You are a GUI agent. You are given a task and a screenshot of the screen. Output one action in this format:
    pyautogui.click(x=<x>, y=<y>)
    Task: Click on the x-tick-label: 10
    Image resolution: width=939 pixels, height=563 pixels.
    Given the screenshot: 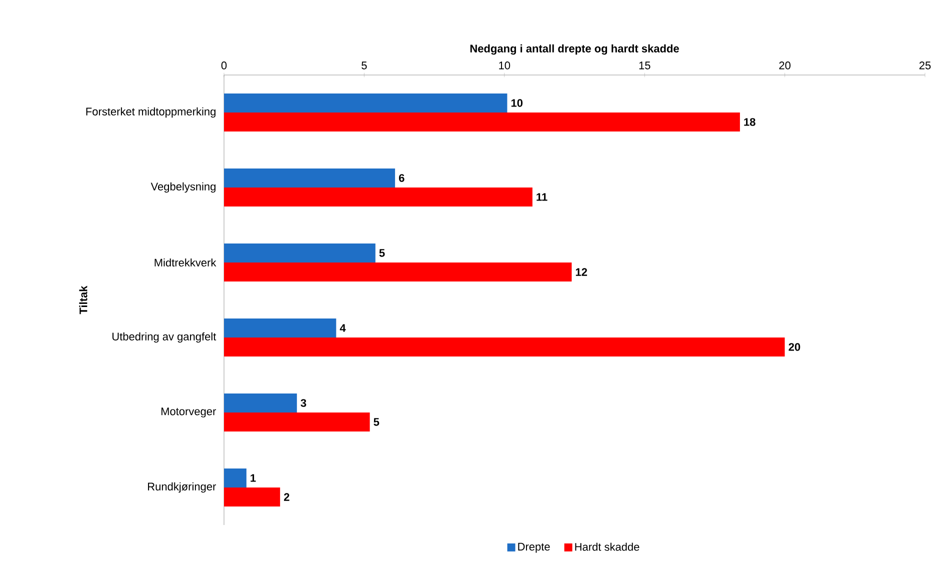 What is the action you would take?
    pyautogui.click(x=504, y=66)
    